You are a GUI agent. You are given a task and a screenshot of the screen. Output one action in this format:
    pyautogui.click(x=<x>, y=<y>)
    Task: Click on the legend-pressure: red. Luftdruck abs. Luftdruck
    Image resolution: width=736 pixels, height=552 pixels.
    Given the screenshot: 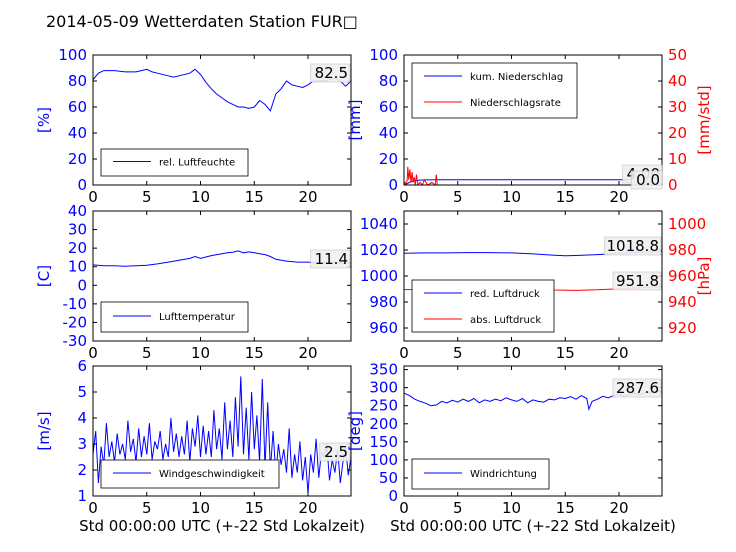 What is the action you would take?
    pyautogui.click(x=483, y=306)
    